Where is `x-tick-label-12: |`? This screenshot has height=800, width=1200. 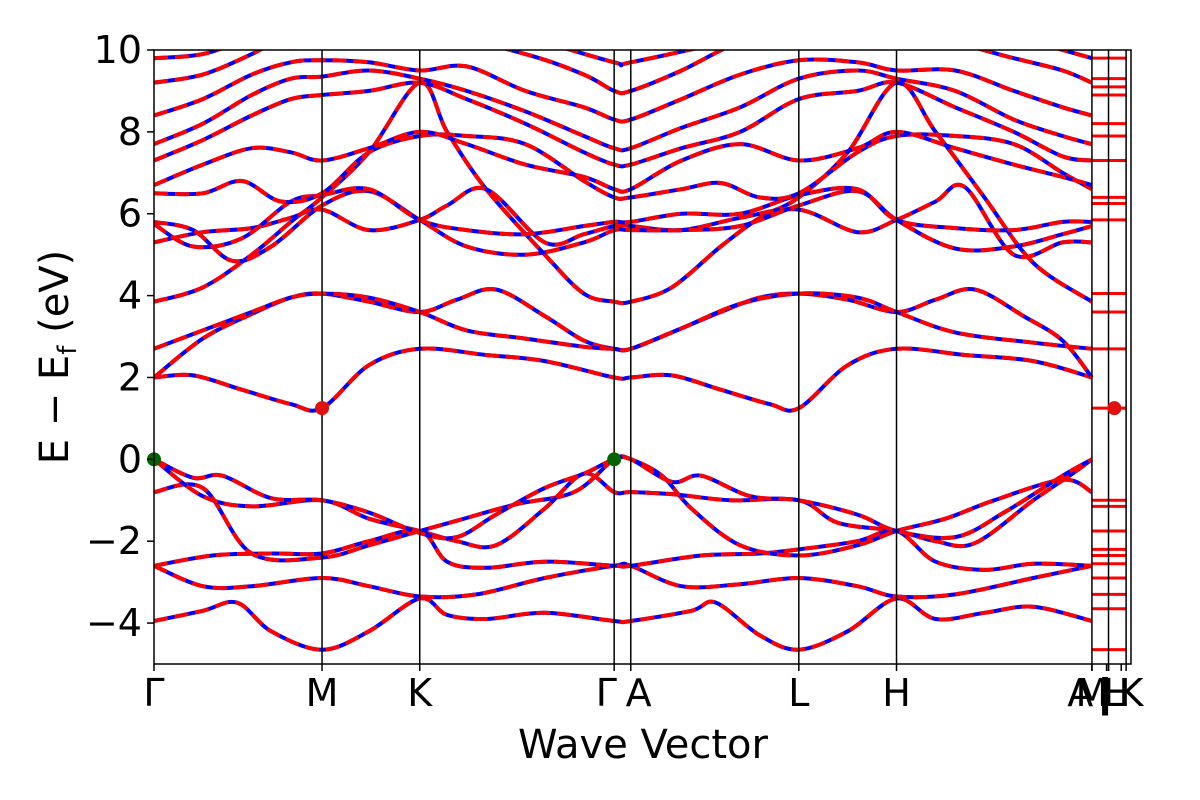
x-tick-label-12: | is located at coordinates (1106, 693).